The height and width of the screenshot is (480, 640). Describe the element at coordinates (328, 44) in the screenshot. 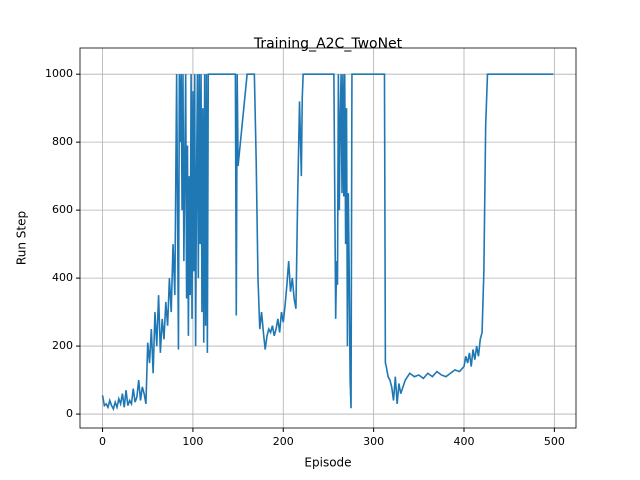

I see `chart-title: Training_A2C_TwoNet` at that location.